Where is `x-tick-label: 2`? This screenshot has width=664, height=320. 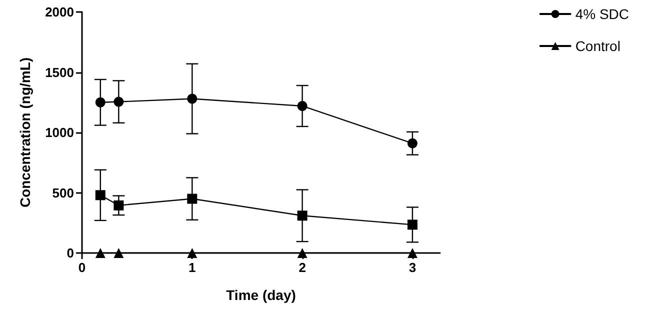 x-tick-label: 2 is located at coordinates (302, 267).